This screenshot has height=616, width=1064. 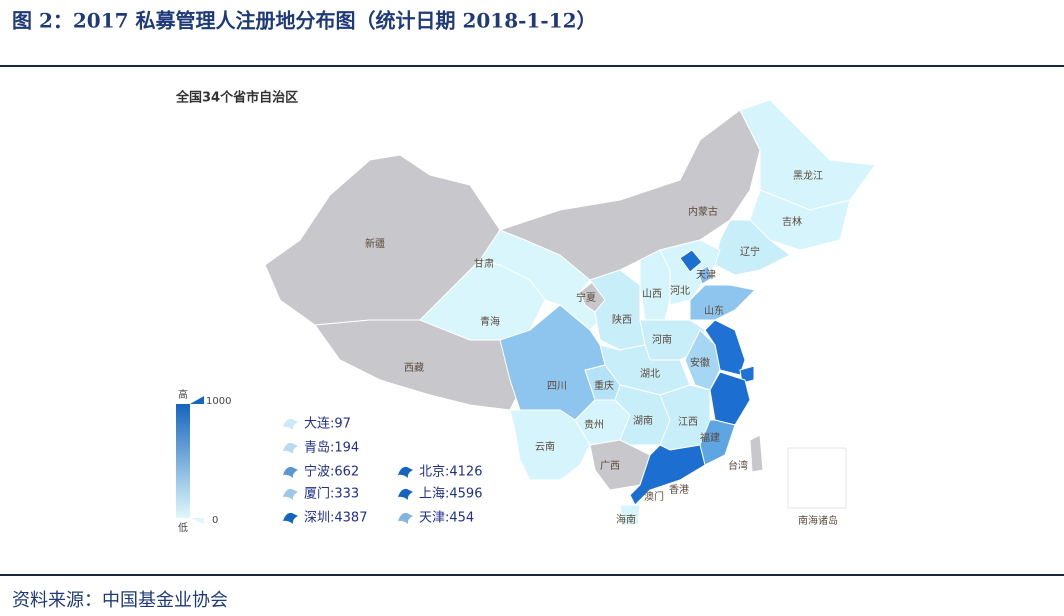 What do you see at coordinates (490, 321) in the screenshot?
I see `region-label: 青海` at bounding box center [490, 321].